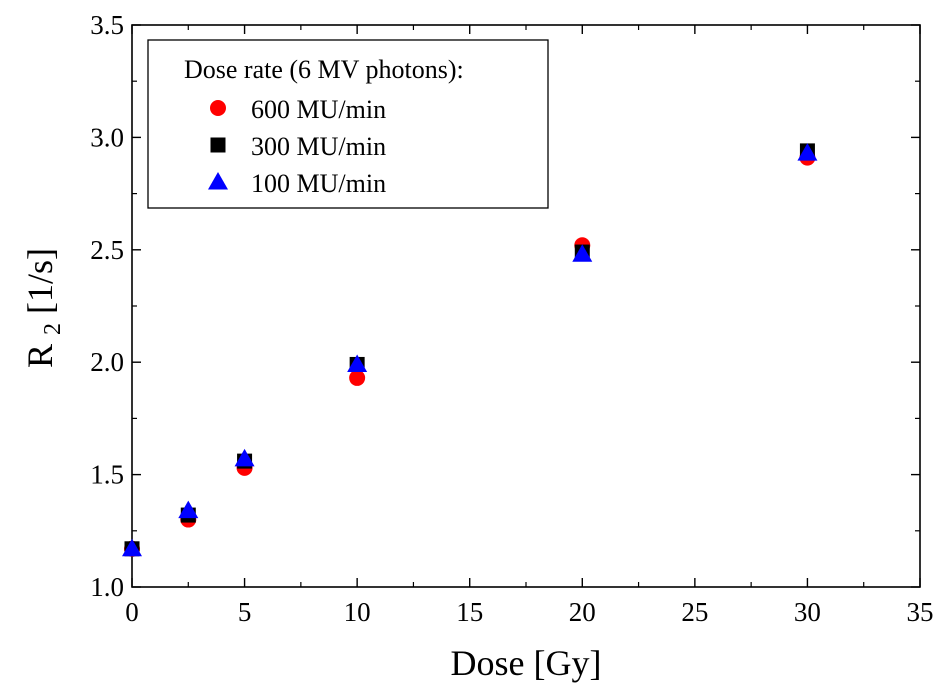 The image size is (938, 693). I want to click on legend-marker-triangle, so click(218, 181).